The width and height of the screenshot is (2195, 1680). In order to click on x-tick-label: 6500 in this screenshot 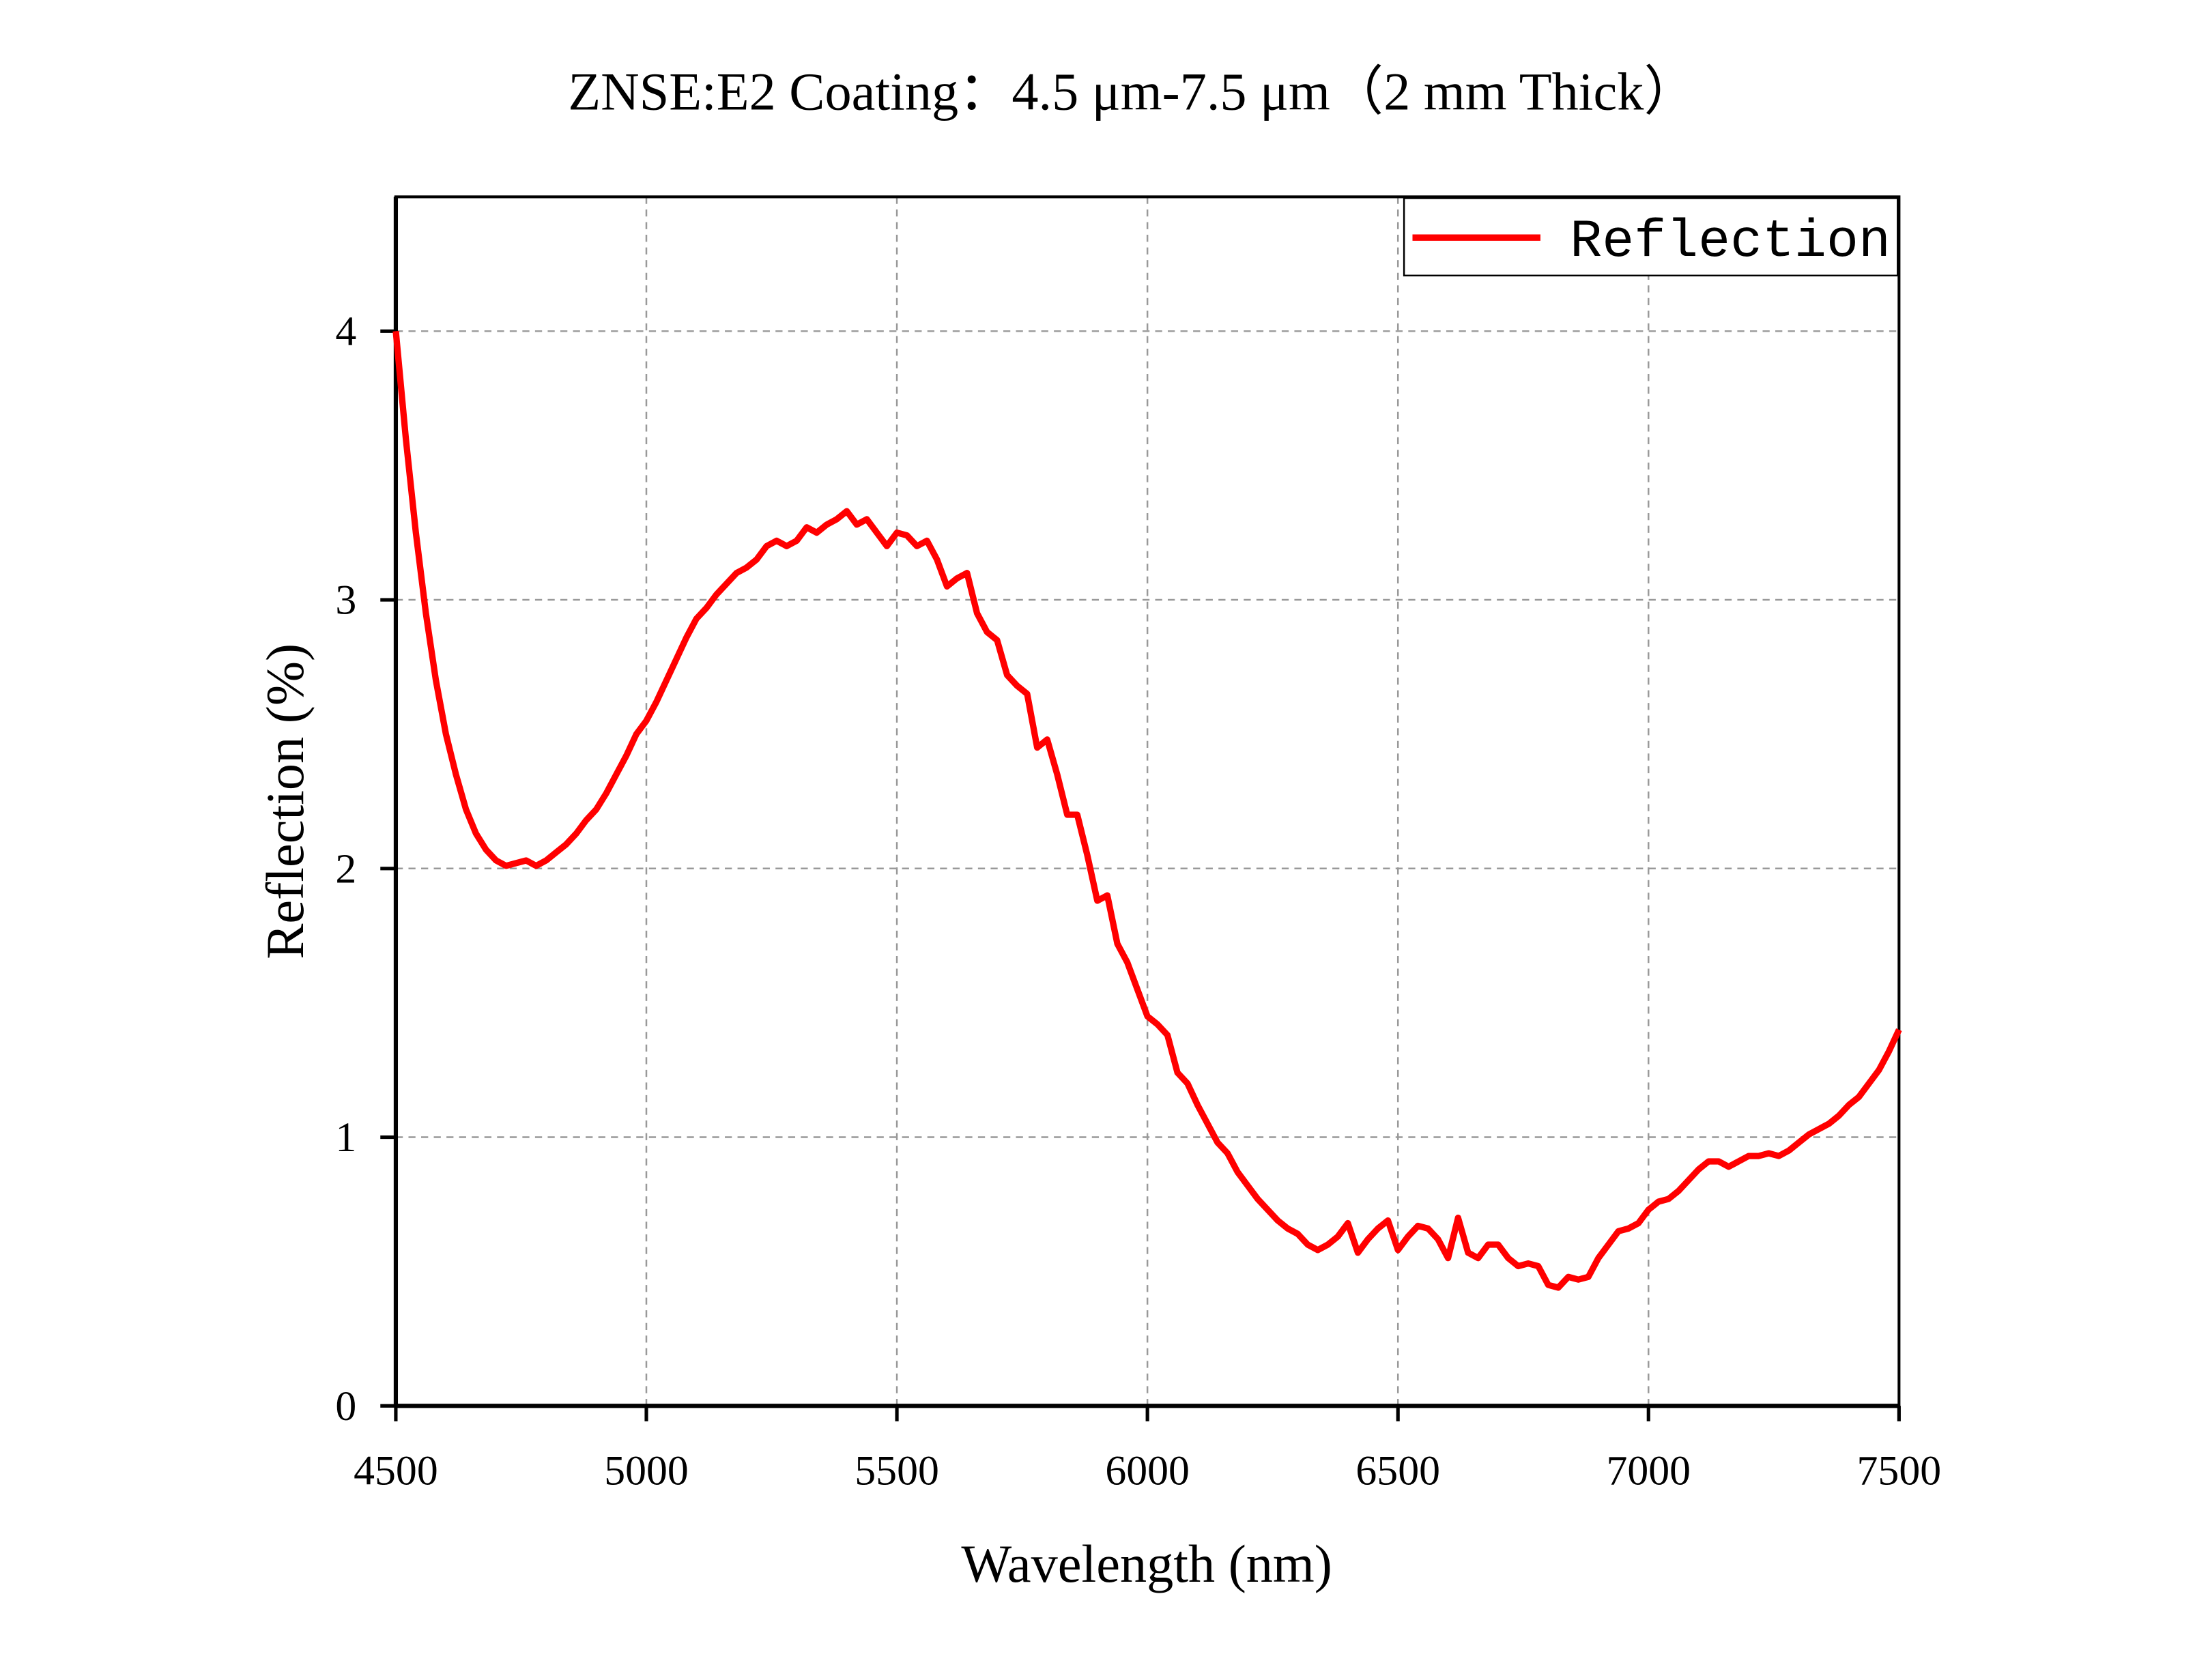, I will do `click(1397, 1471)`.